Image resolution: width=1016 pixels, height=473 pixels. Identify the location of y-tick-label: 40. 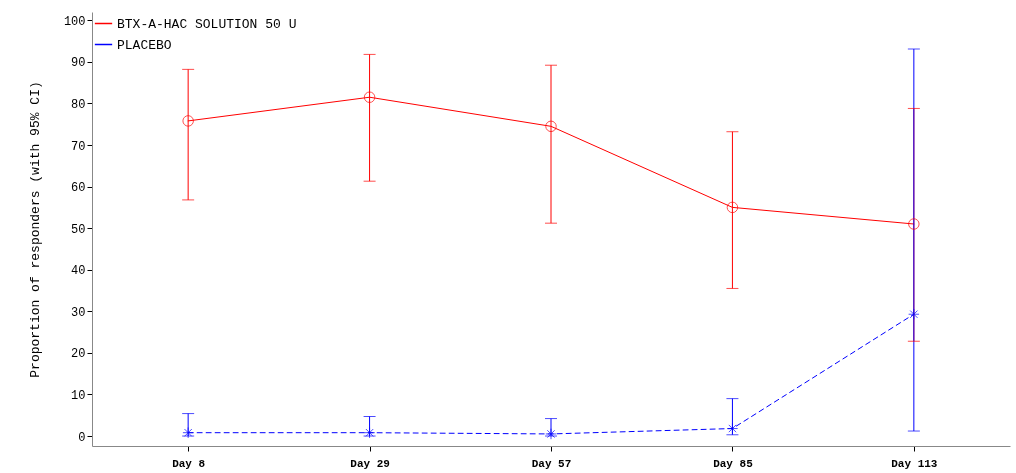
(78, 271).